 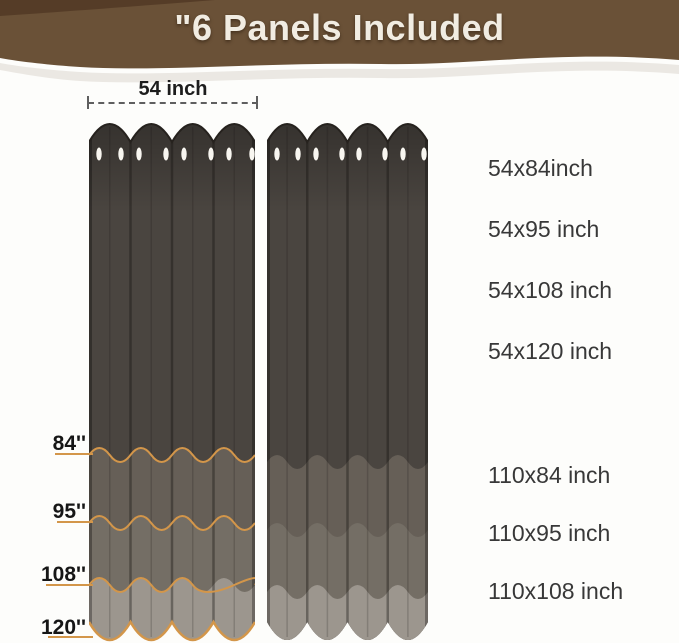 I want to click on measure-tick-left, so click(x=88, y=102).